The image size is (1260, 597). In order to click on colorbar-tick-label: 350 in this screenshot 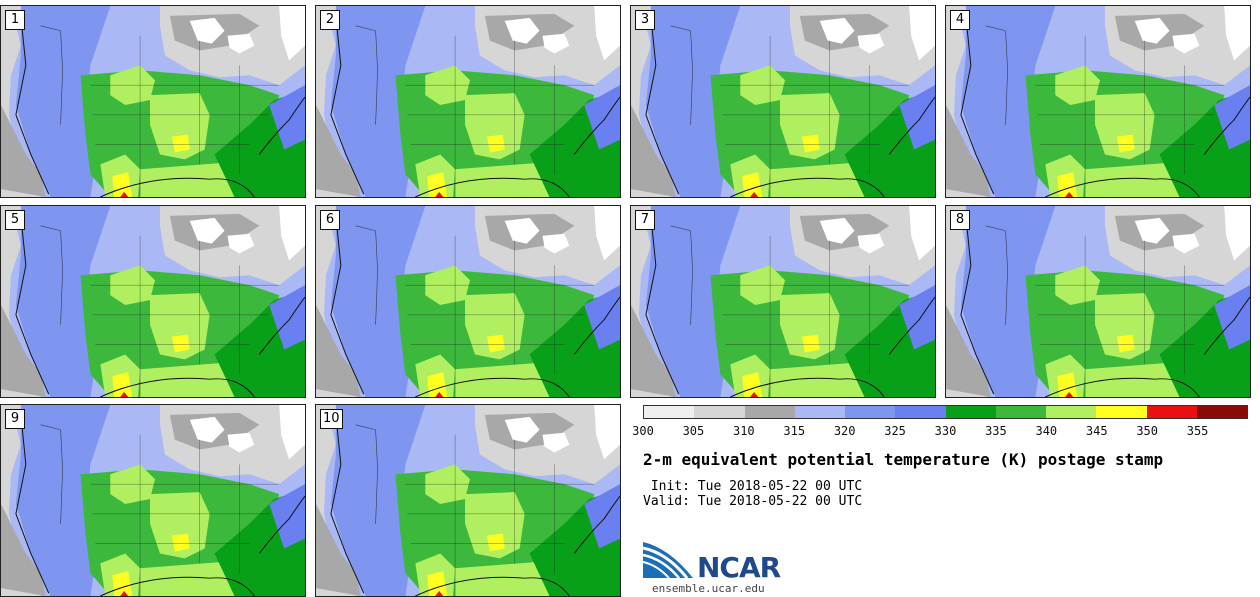, I will do `click(1147, 431)`.